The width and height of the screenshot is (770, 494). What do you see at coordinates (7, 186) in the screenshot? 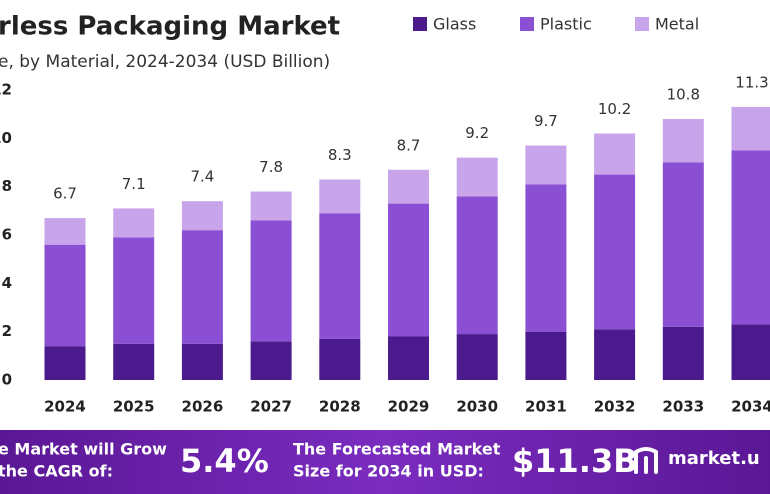
I see `y-tick-label: 8` at bounding box center [7, 186].